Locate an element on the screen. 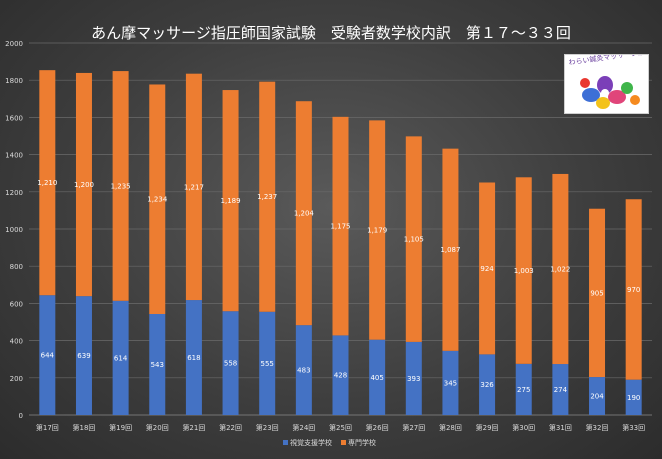 This screenshot has height=459, width=662. data-label: 393 is located at coordinates (413, 379).